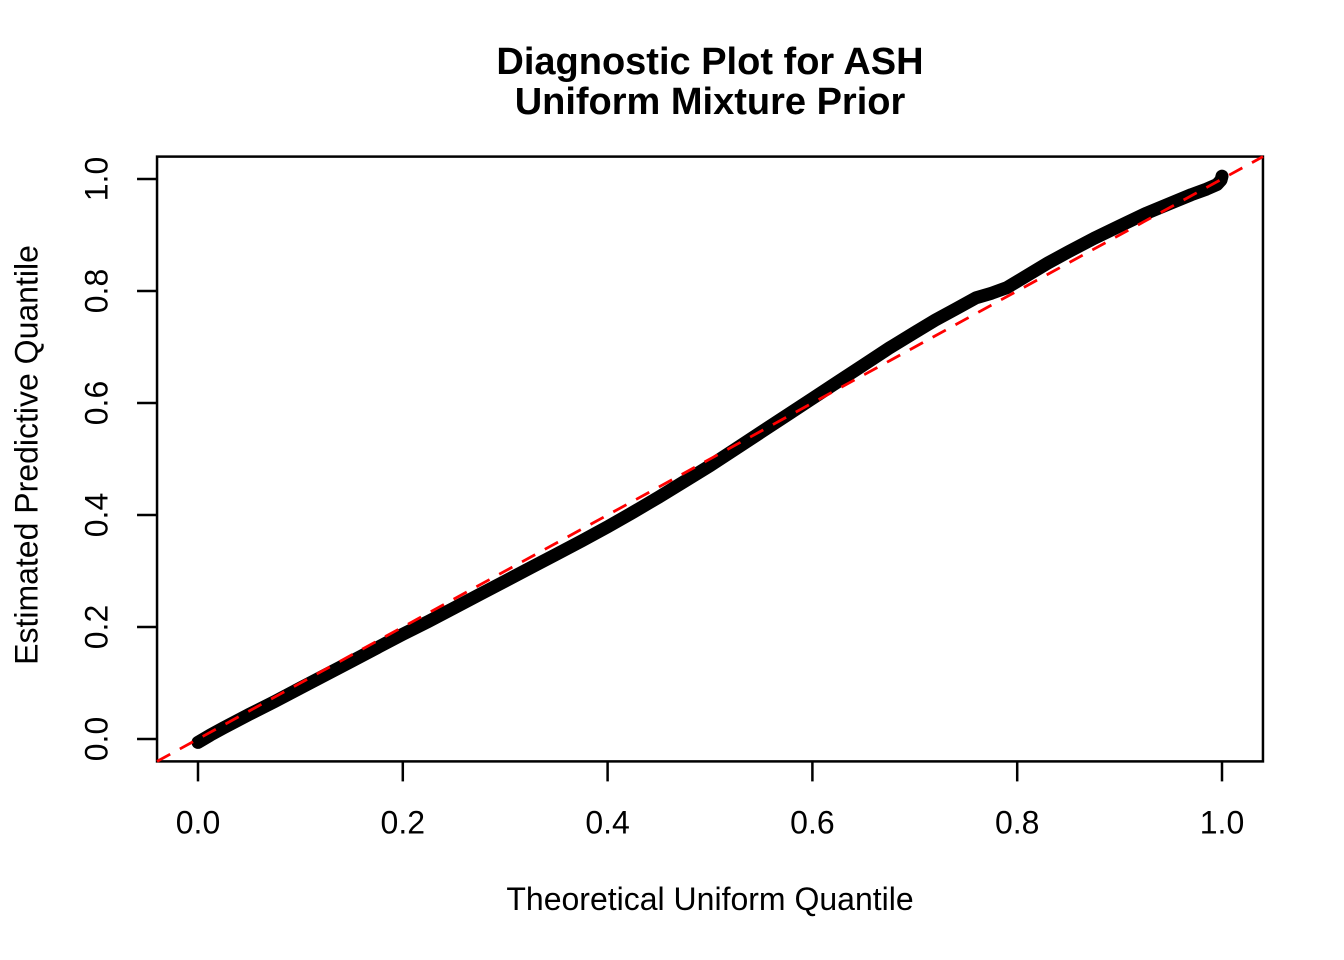 The image size is (1344, 960). I want to click on y-axis-label: Estimated Predictive Quantile, so click(26, 455).